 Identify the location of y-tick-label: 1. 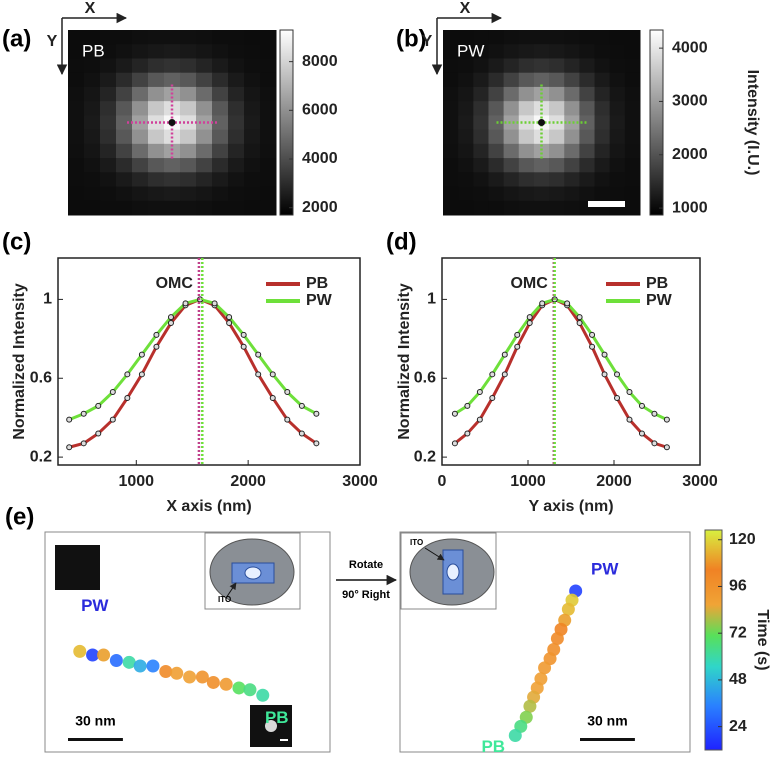
(431, 299).